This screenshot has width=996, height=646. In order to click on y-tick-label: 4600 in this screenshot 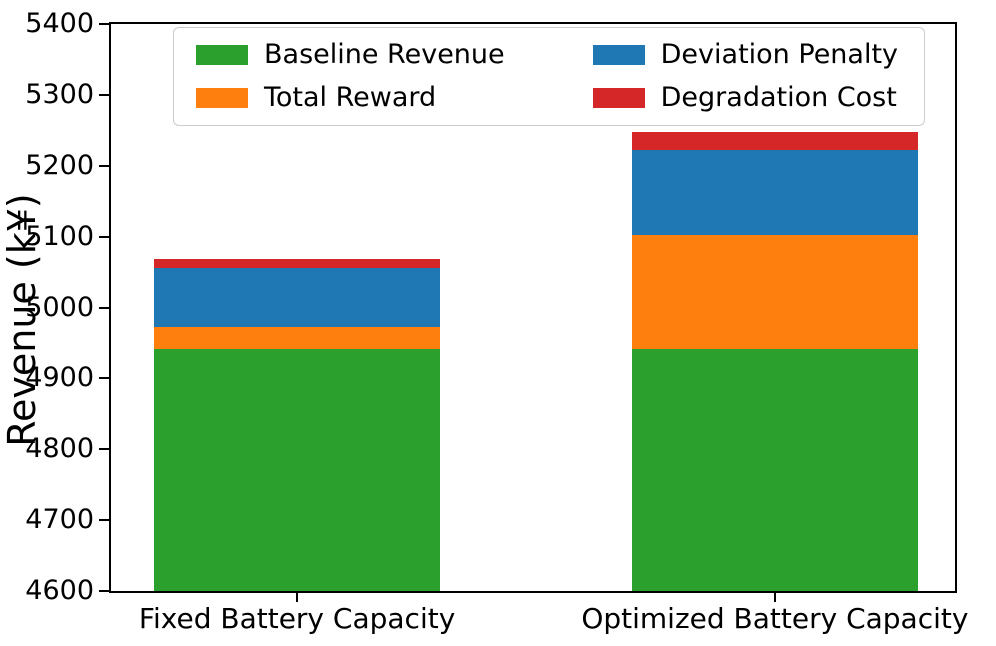, I will do `click(59, 590)`.